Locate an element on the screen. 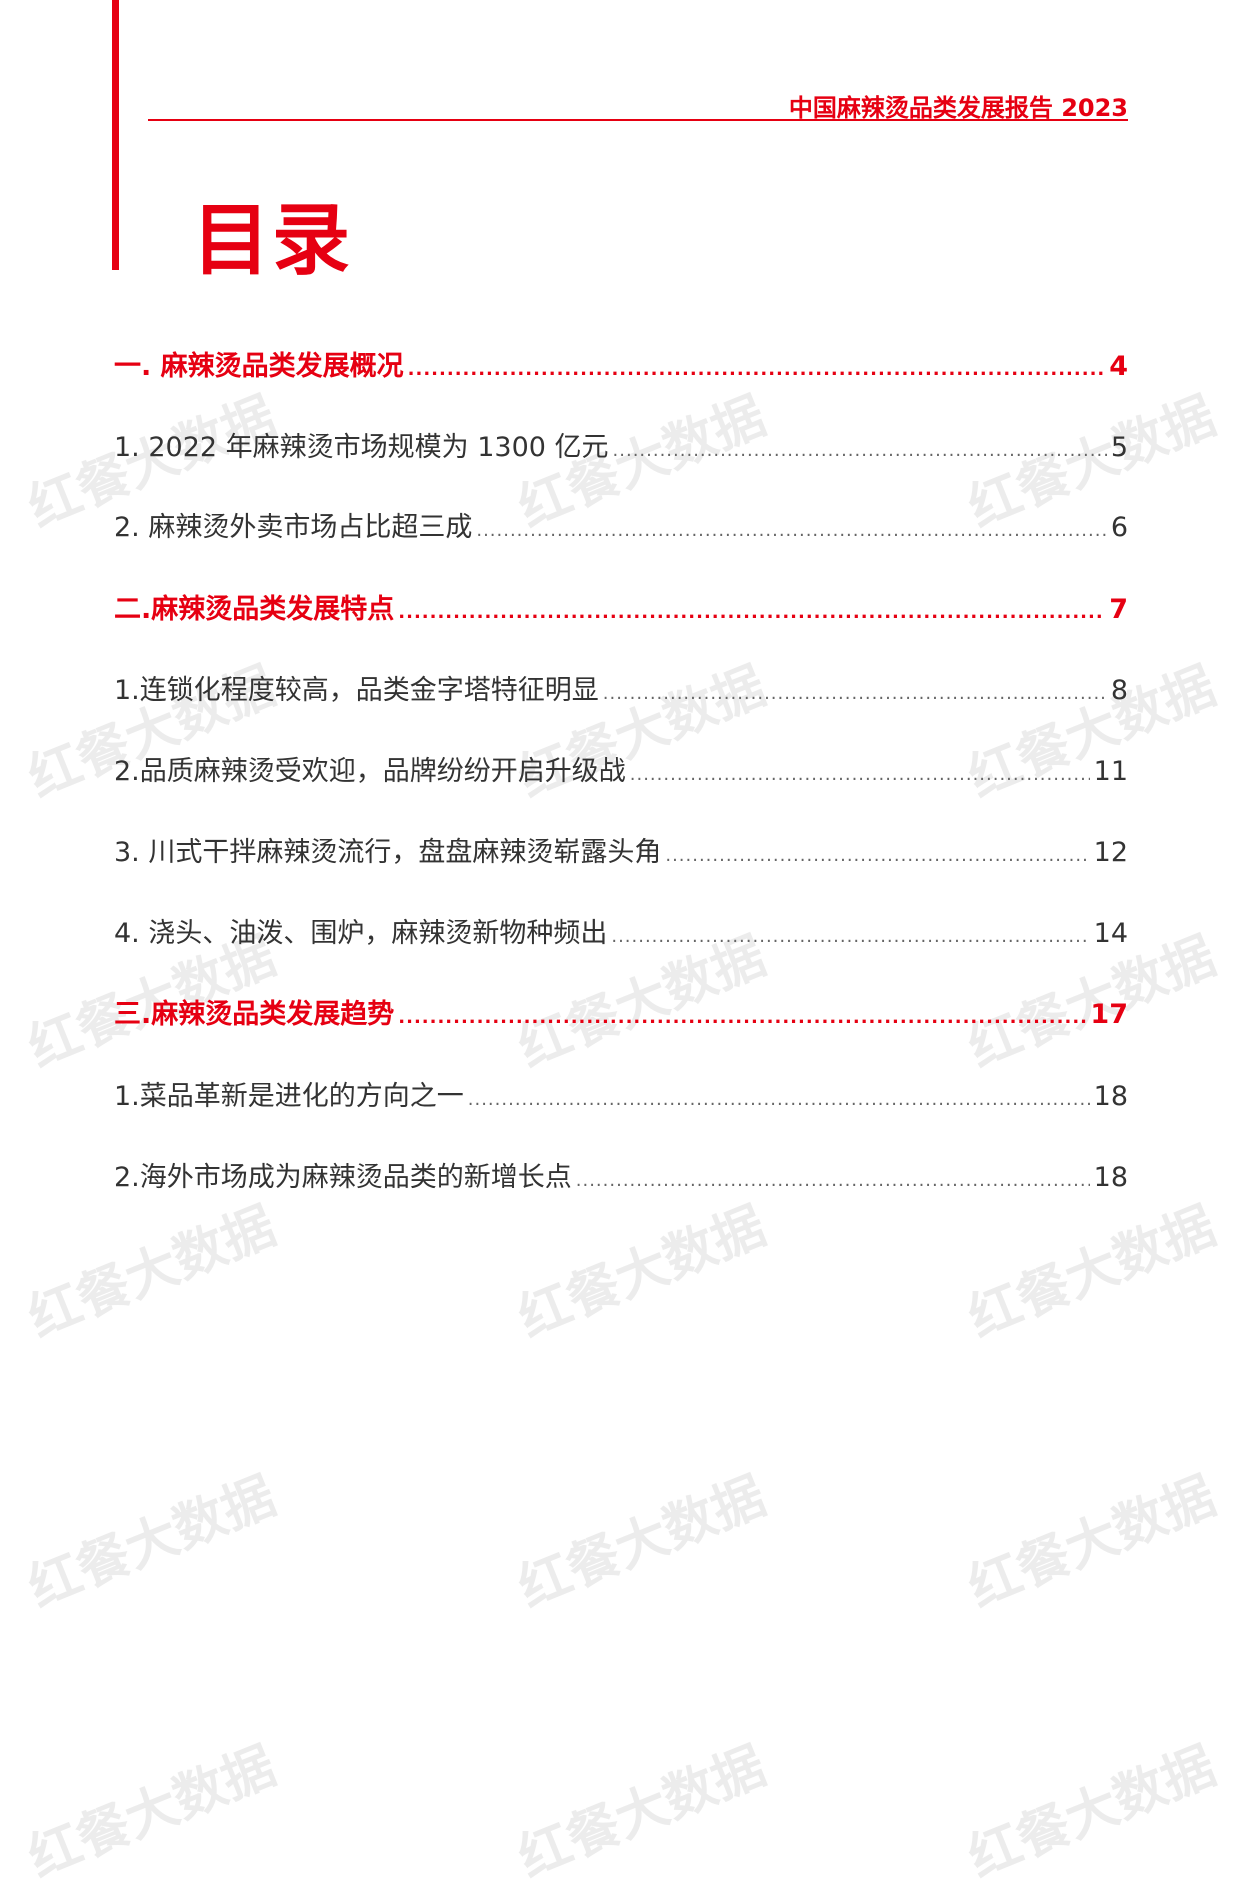 The image size is (1240, 1891). toc-entry-label: 3. 川式干拌麻辣烫流行，盘盘麻辣烫崭露头角 is located at coordinates (388, 852).